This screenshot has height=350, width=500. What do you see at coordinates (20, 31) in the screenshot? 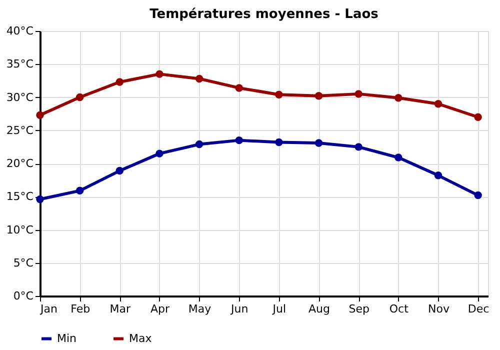
I see `y-tick-label: 40°C` at bounding box center [20, 31].